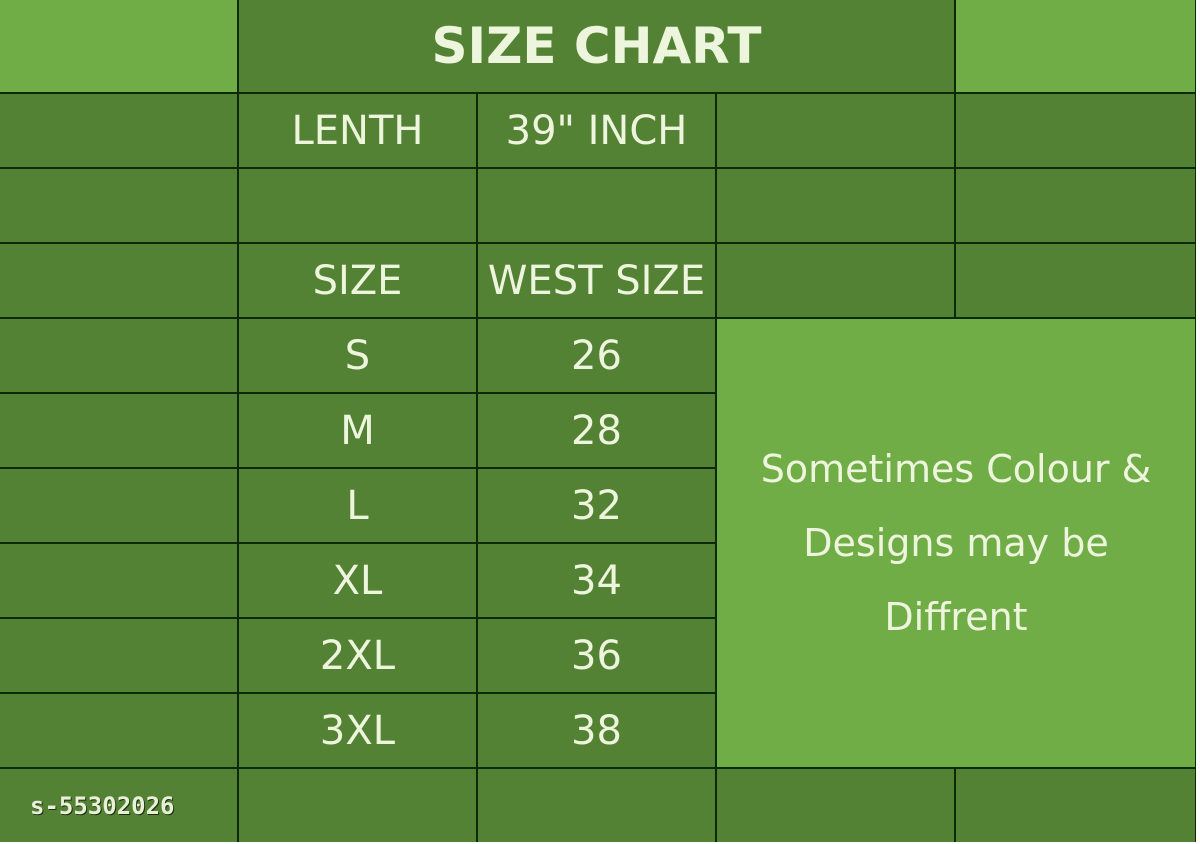 The width and height of the screenshot is (1200, 844). What do you see at coordinates (357, 505) in the screenshot?
I see `size-cell: L` at bounding box center [357, 505].